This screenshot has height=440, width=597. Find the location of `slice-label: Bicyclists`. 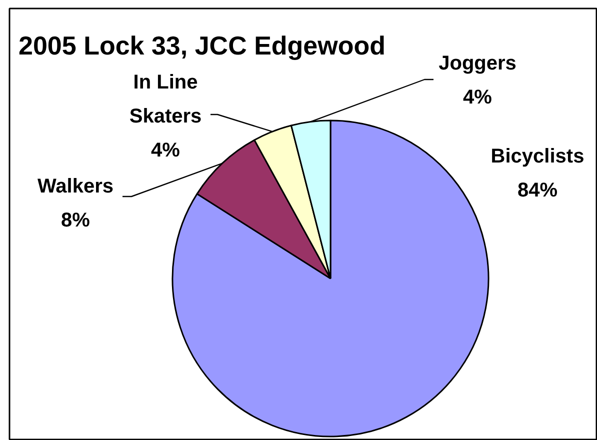

slice-label: Bicyclists is located at coordinates (537, 157).